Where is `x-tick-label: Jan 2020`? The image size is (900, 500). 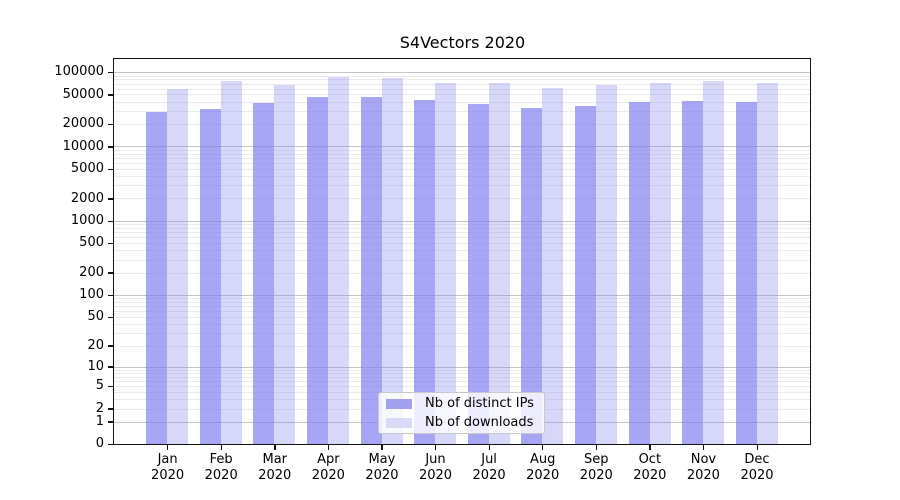
x-tick-label: Jan 2020 is located at coordinates (168, 467).